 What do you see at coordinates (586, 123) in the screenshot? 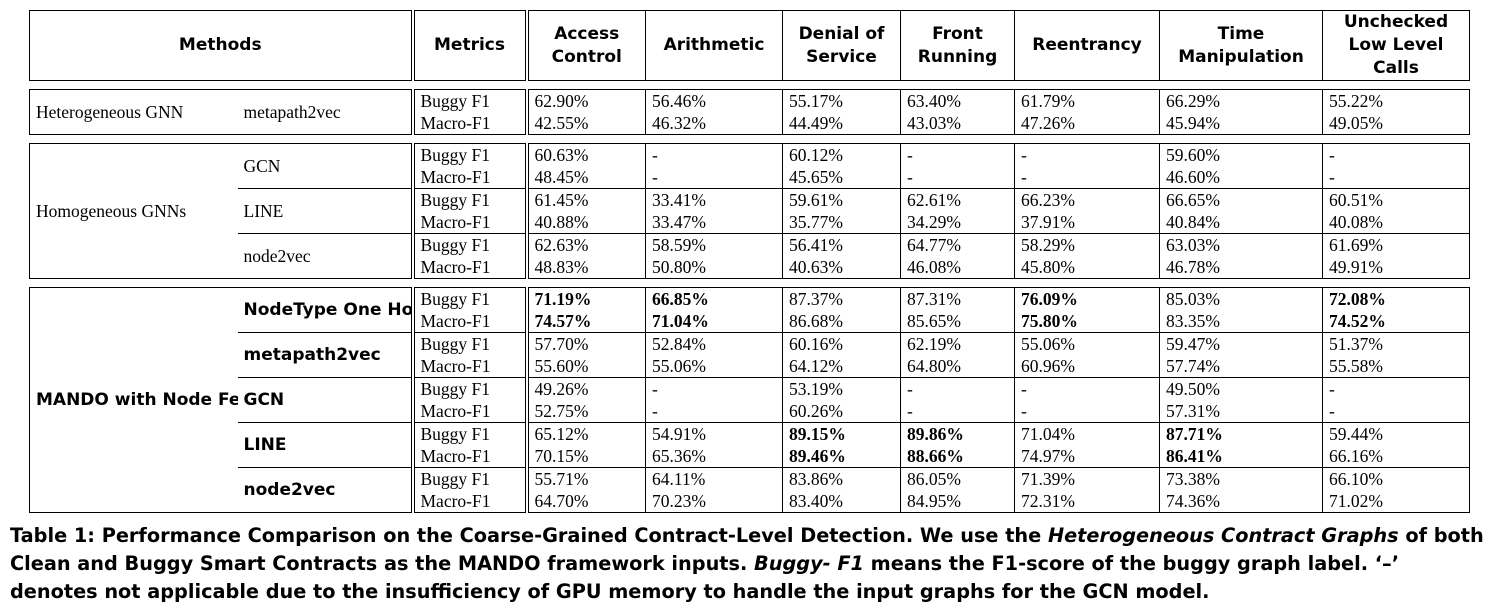
I see `value-cell: 42.55%` at bounding box center [586, 123].